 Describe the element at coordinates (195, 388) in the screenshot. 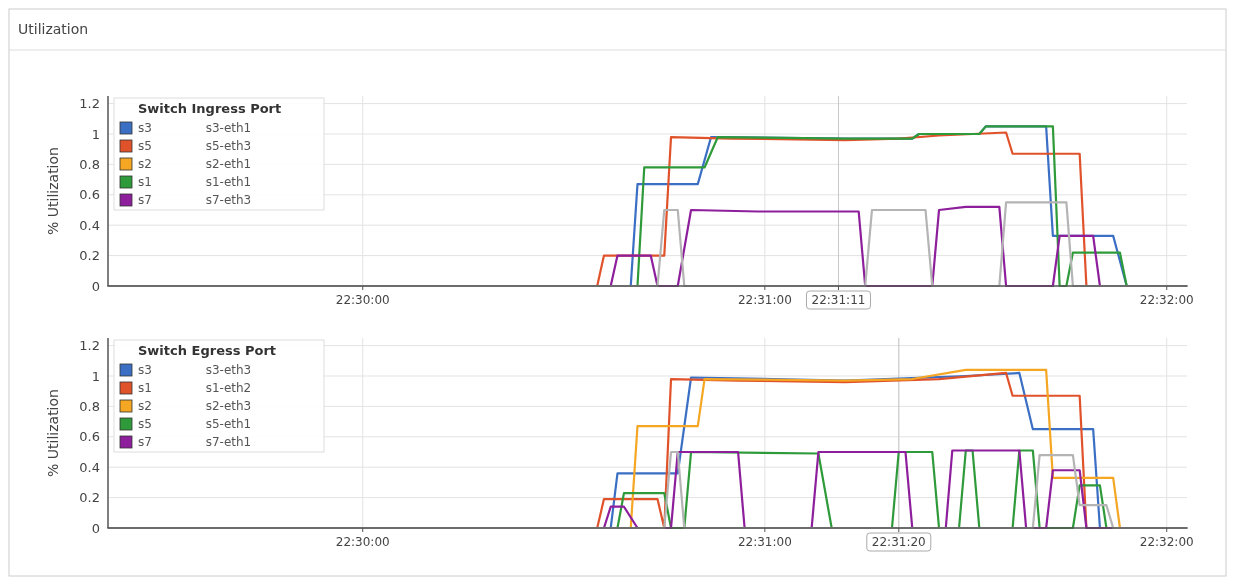

I see `legend-label: s1 s1-eth2` at that location.